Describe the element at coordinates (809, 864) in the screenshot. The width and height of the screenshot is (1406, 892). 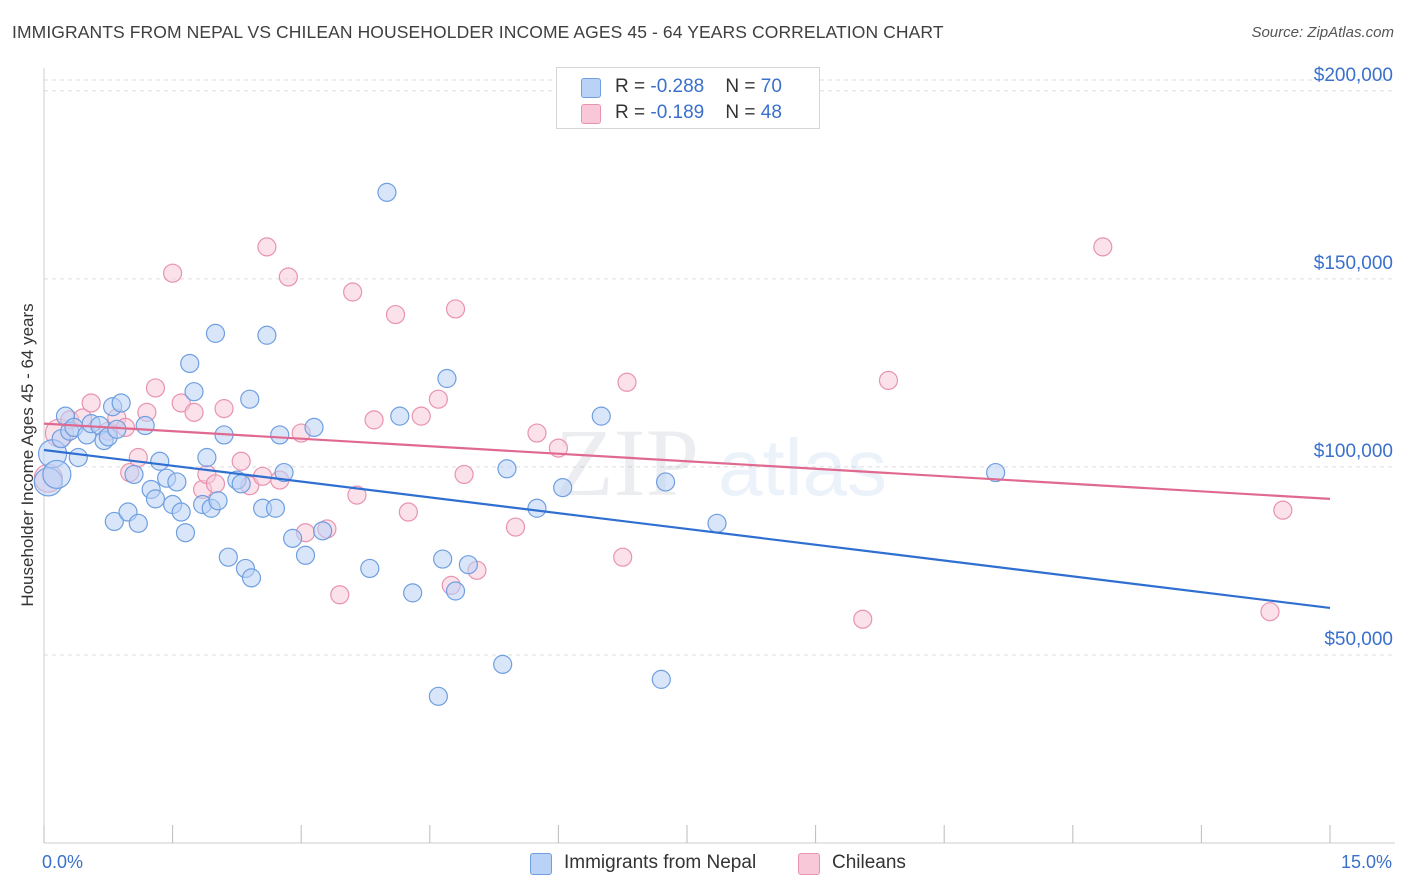
I see `bottom-legend-swatch-chile` at that location.